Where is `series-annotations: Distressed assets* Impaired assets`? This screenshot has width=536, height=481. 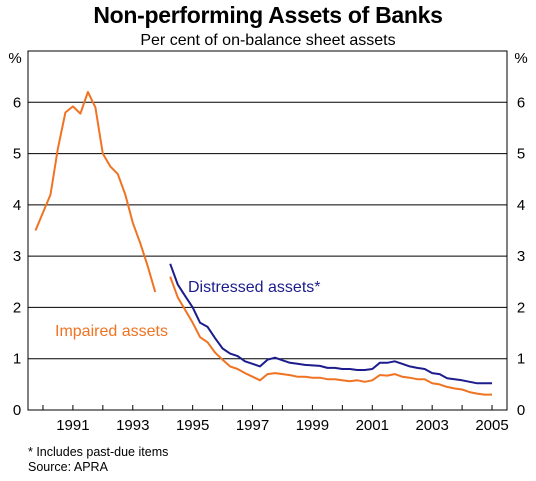 series-annotations: Distressed assets* Impaired assets is located at coordinates (188, 309).